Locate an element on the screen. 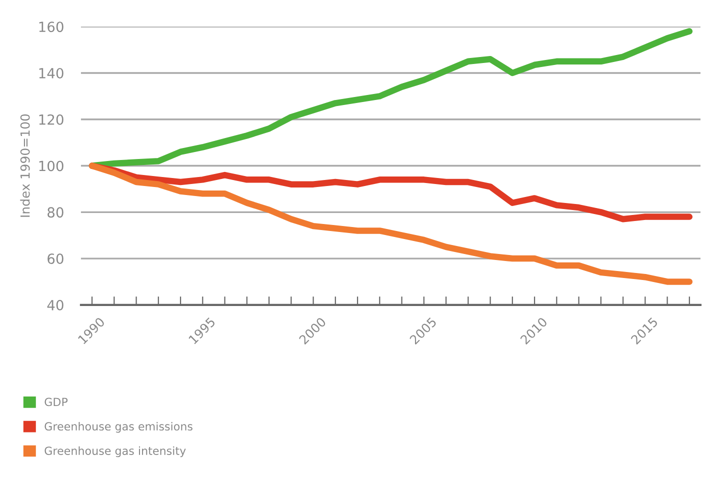 This screenshot has height=484, width=704. legend-label: Greenhouse gas emissions is located at coordinates (118, 427).